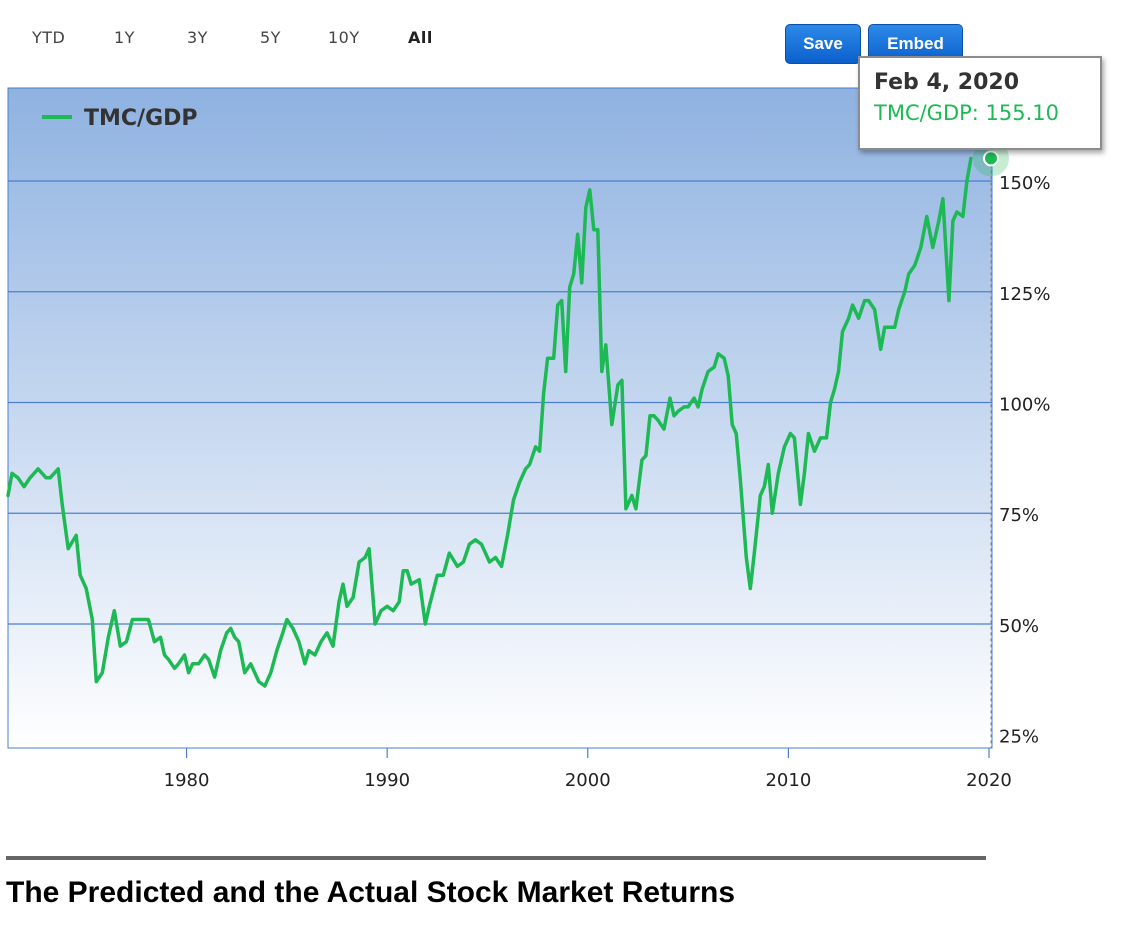 The height and width of the screenshot is (926, 1130). What do you see at coordinates (823, 44) in the screenshot?
I see `save-button: Save` at bounding box center [823, 44].